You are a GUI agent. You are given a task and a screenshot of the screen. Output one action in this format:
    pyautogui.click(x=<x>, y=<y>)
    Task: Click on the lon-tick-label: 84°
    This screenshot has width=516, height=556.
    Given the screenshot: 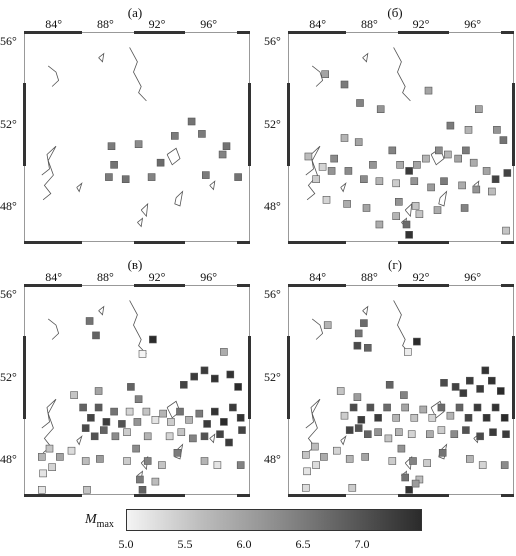 What is the action you would take?
    pyautogui.click(x=54, y=277)
    